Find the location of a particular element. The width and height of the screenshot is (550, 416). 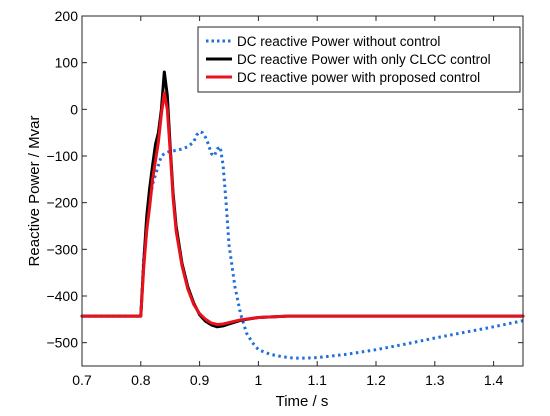

y-tick-label: −200 is located at coordinates (62, 203).